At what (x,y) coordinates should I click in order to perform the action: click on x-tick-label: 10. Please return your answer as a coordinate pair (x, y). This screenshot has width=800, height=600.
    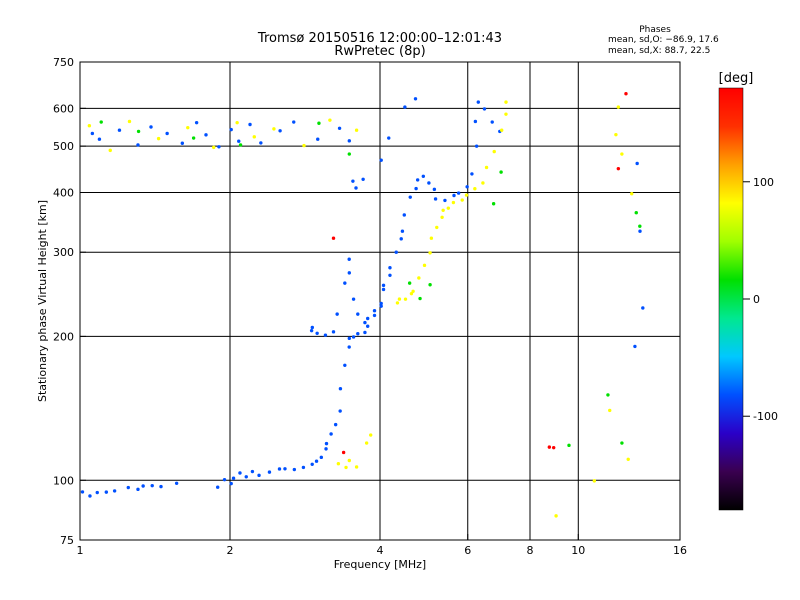
    Looking at the image, I should click on (578, 550).